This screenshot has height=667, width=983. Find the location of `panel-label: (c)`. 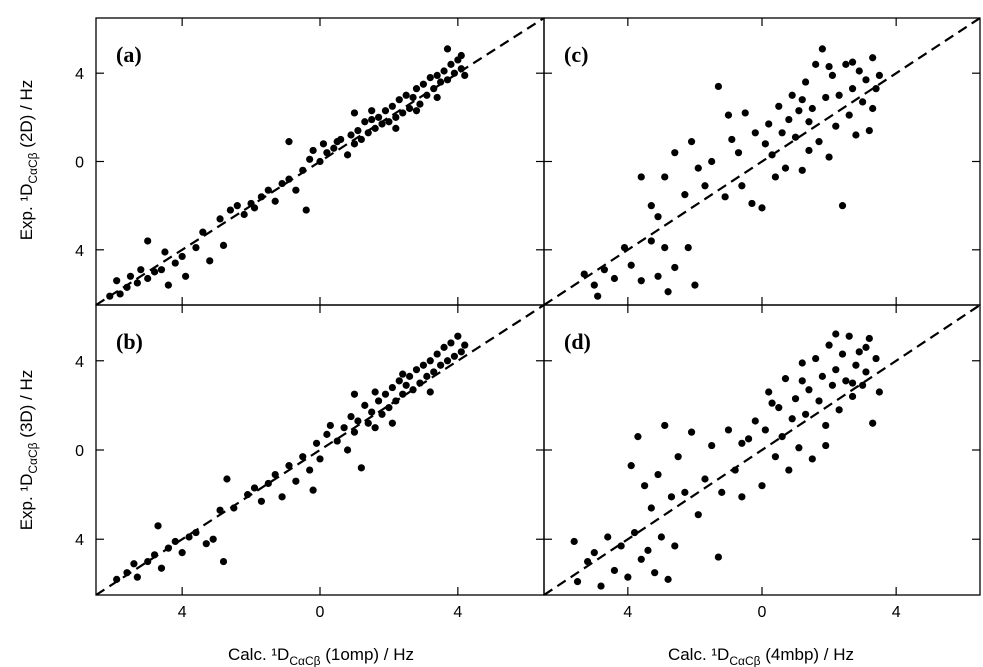

panel-label: (c) is located at coordinates (576, 54).